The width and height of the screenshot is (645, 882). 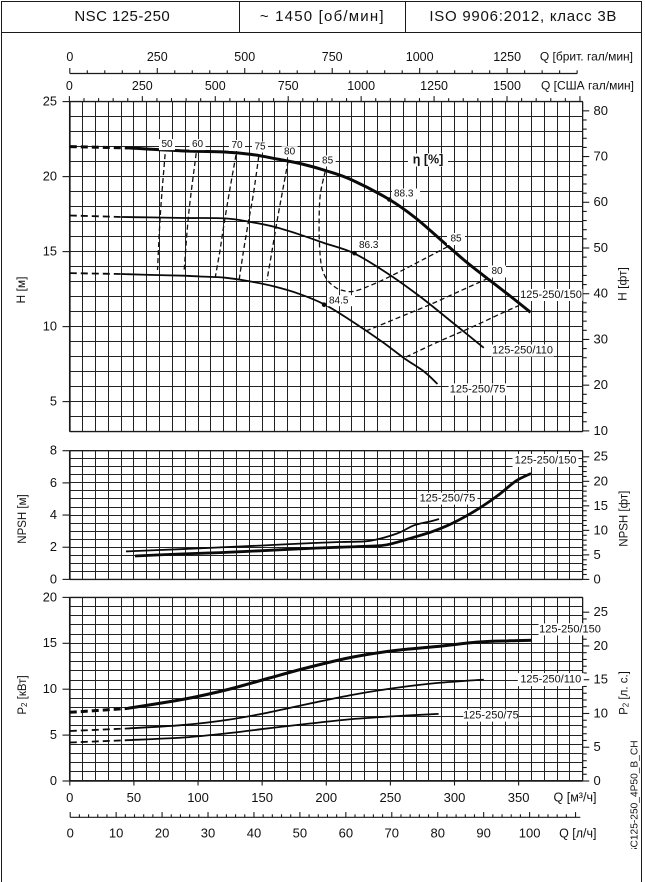 What do you see at coordinates (587, 86) in the screenshot?
I see `svg-text: Q [США гал/мин]` at bounding box center [587, 86].